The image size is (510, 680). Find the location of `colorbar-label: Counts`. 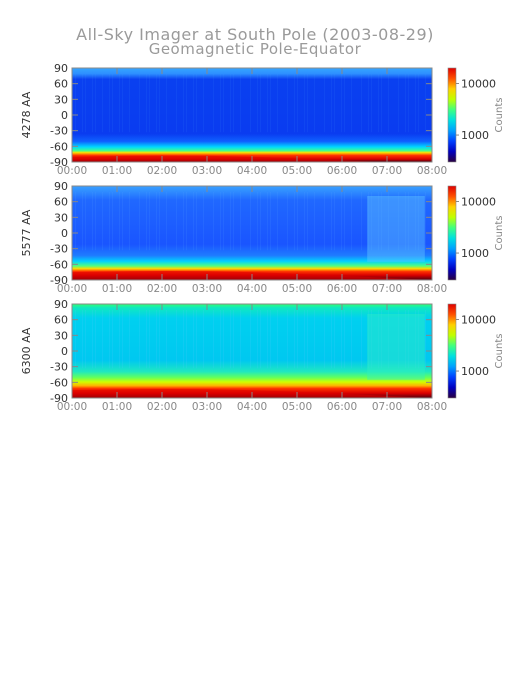

colorbar-label: Counts is located at coordinates (499, 351).